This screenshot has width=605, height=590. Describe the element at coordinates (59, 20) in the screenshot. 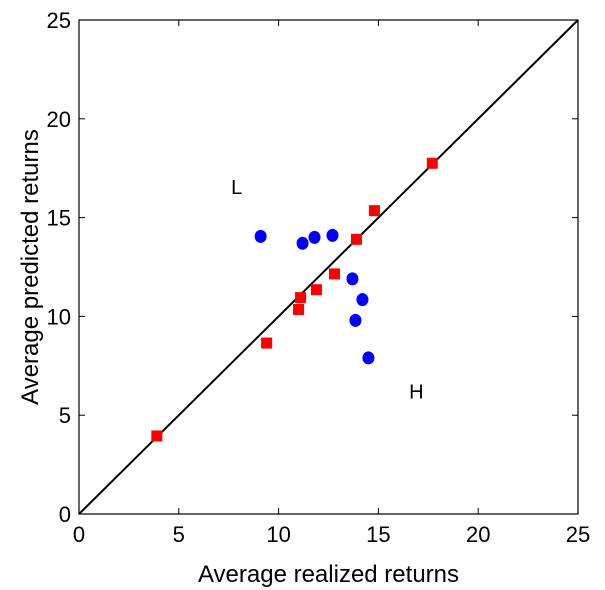

I see `y-tick-label: 25` at that location.